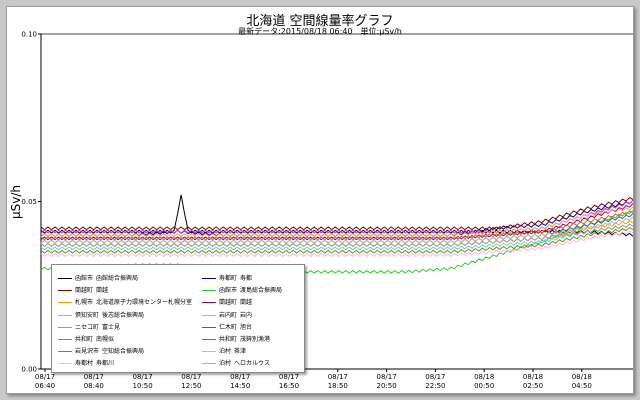 This screenshot has width=640, height=400. I want to click on legend-city: 函館市, so click(84, 278).